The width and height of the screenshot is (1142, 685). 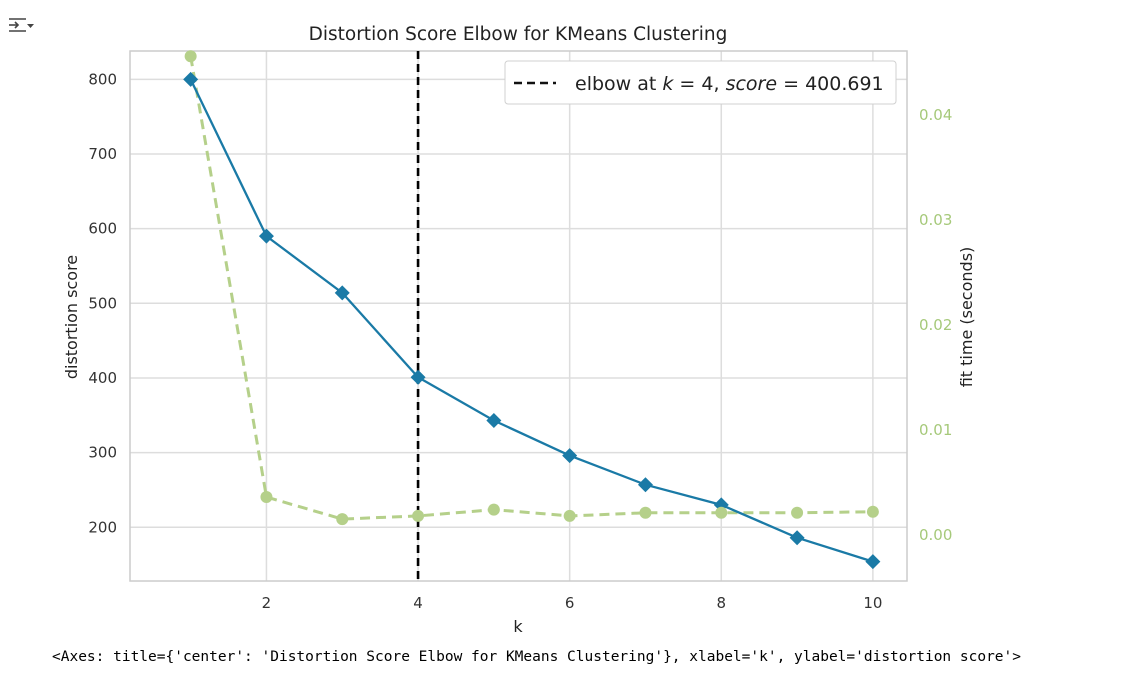 What do you see at coordinates (102, 527) in the screenshot?
I see `y-tick-label: 200` at bounding box center [102, 527].